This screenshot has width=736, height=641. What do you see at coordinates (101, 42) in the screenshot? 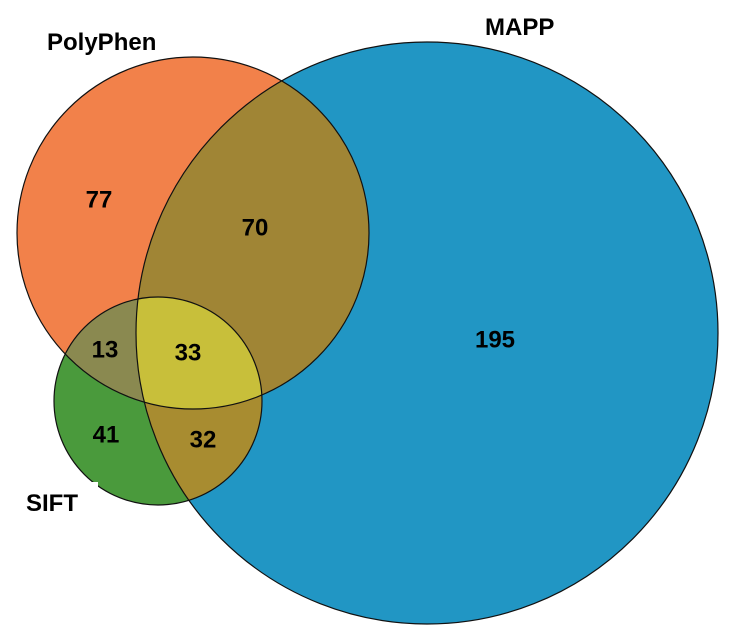
I see `polyphen-label: PolyPhen` at bounding box center [101, 42].